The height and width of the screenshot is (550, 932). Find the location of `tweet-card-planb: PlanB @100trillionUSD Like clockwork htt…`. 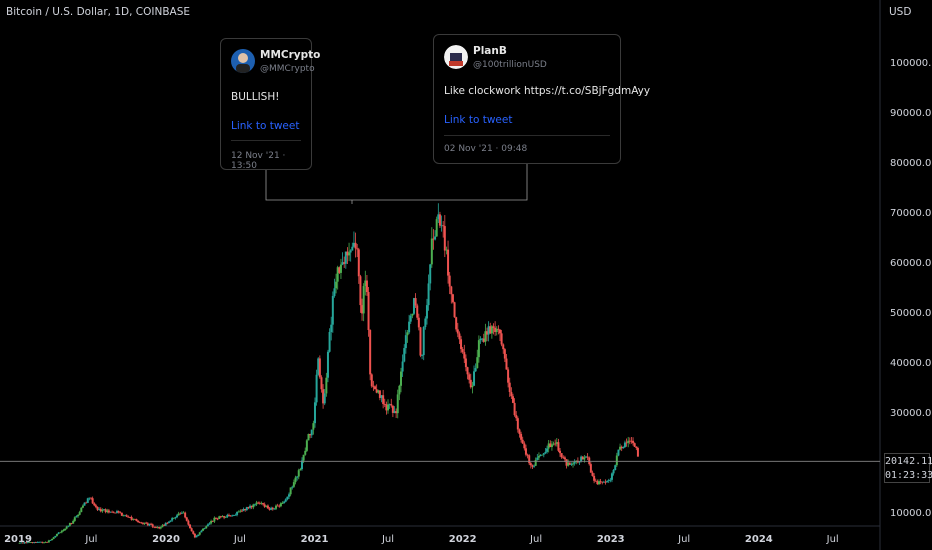

tweet-card-planb: PlanB @100trillionUSD Like clockwork htt… is located at coordinates (541, 99).